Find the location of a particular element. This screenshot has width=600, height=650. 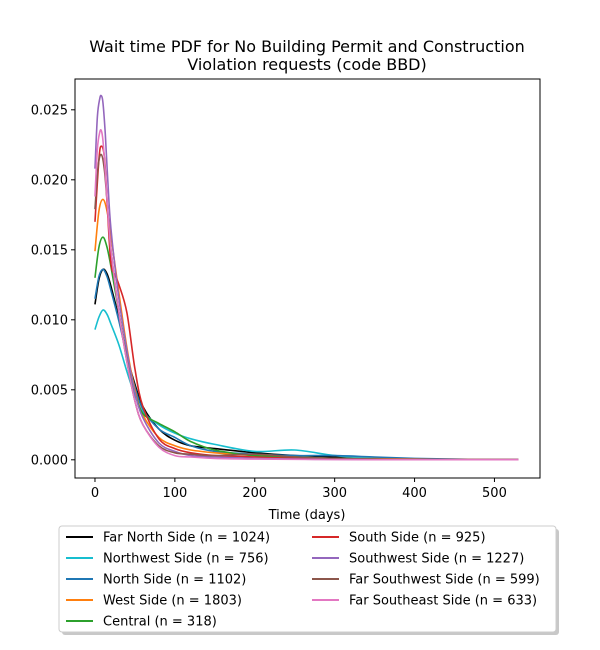

legend-label: Far Southwest Side (n = 599) is located at coordinates (444, 580).